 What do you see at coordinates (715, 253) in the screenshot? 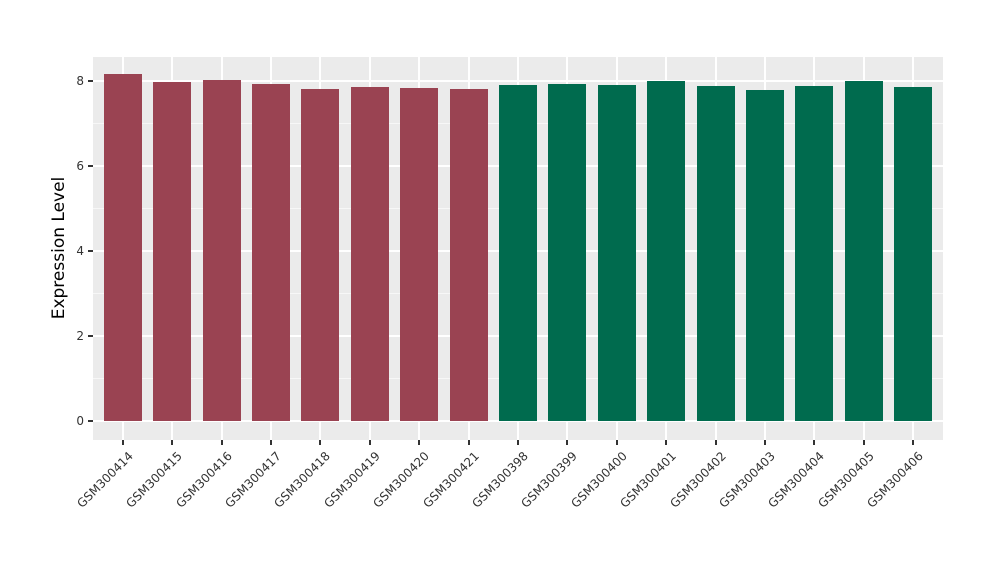
I see `bar-GSM300402` at bounding box center [715, 253].